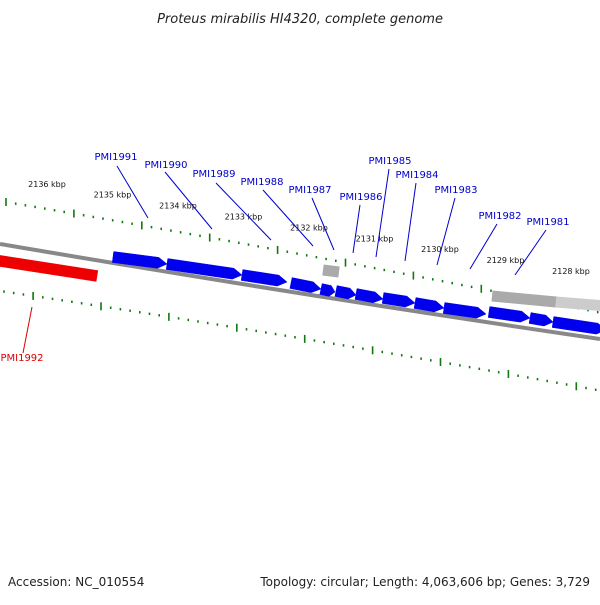 The height and width of the screenshot is (605, 600). What do you see at coordinates (440, 249) in the screenshot?
I see `scale-label: 2130 kbp` at bounding box center [440, 249].